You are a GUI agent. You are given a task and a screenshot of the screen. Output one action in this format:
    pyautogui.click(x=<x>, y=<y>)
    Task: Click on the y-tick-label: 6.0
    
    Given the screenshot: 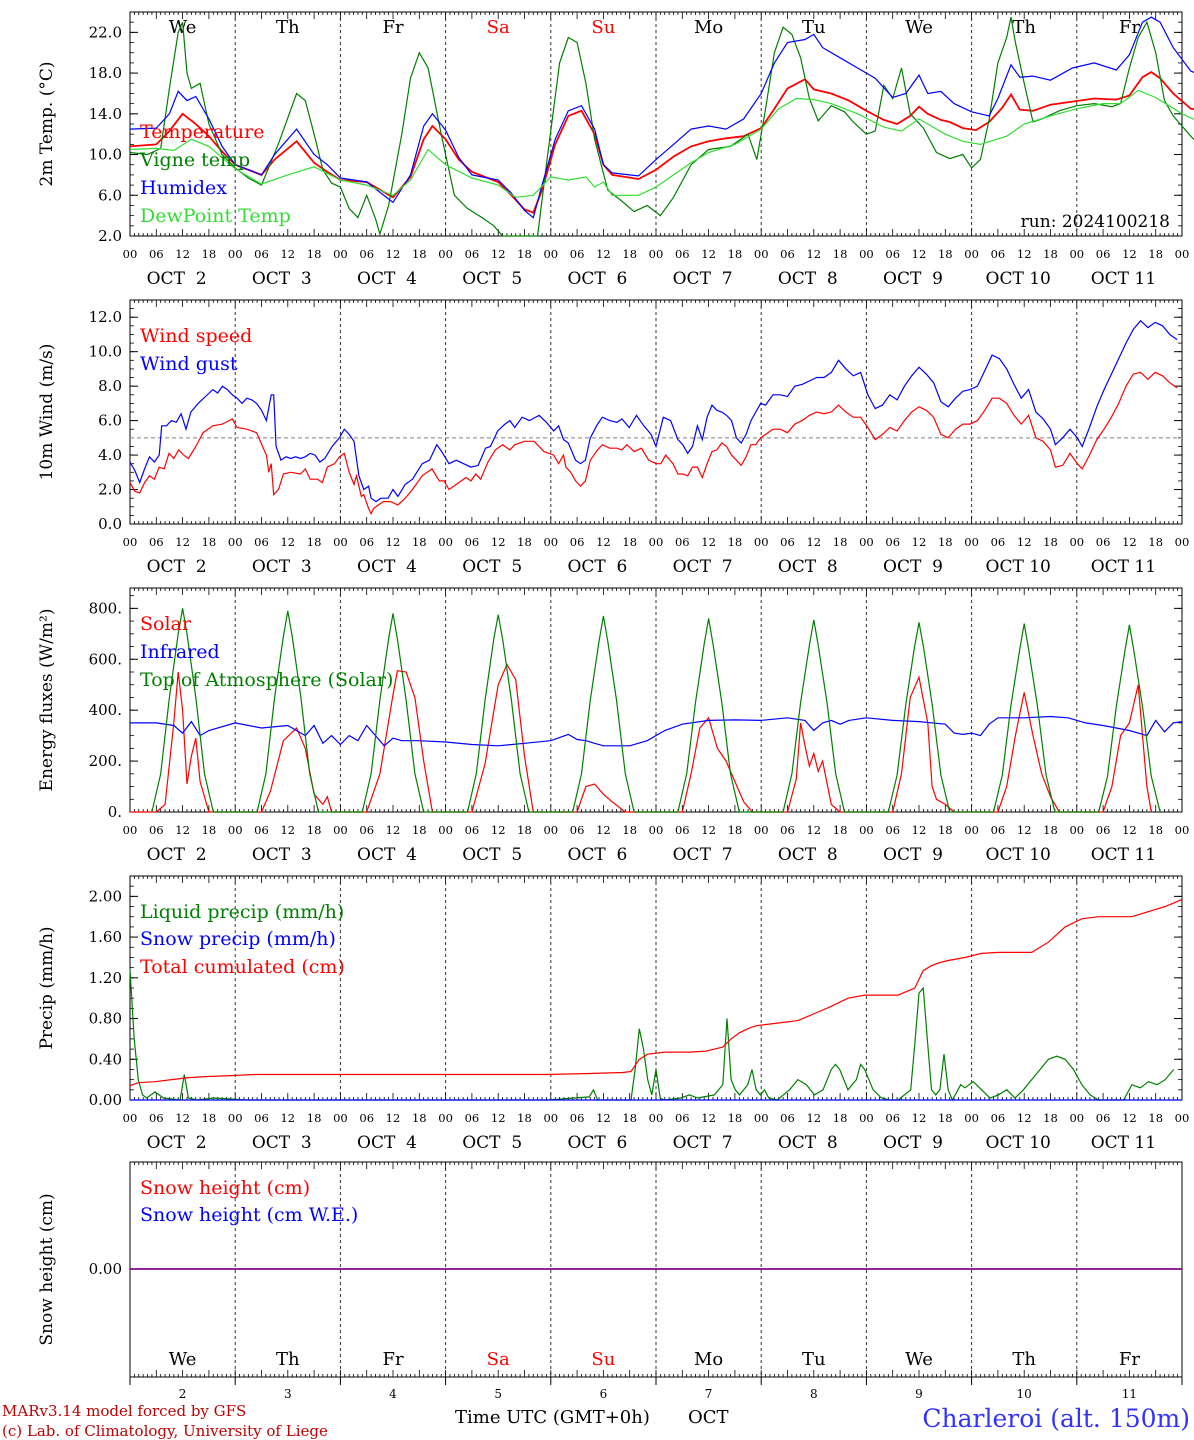 What is the action you would take?
    pyautogui.click(x=110, y=421)
    